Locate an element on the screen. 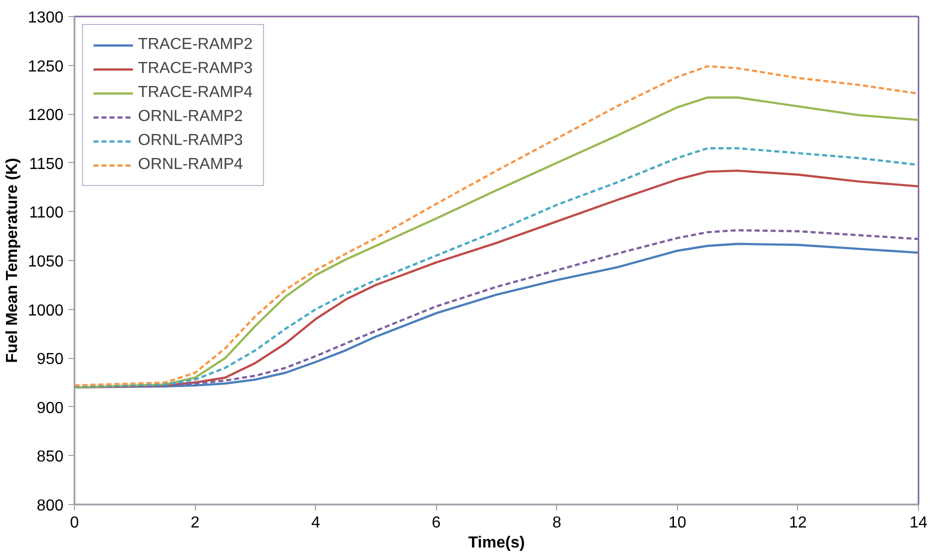 Image resolution: width=932 pixels, height=554 pixels. legend-label: ORNL-RAMP4 is located at coordinates (190, 165).